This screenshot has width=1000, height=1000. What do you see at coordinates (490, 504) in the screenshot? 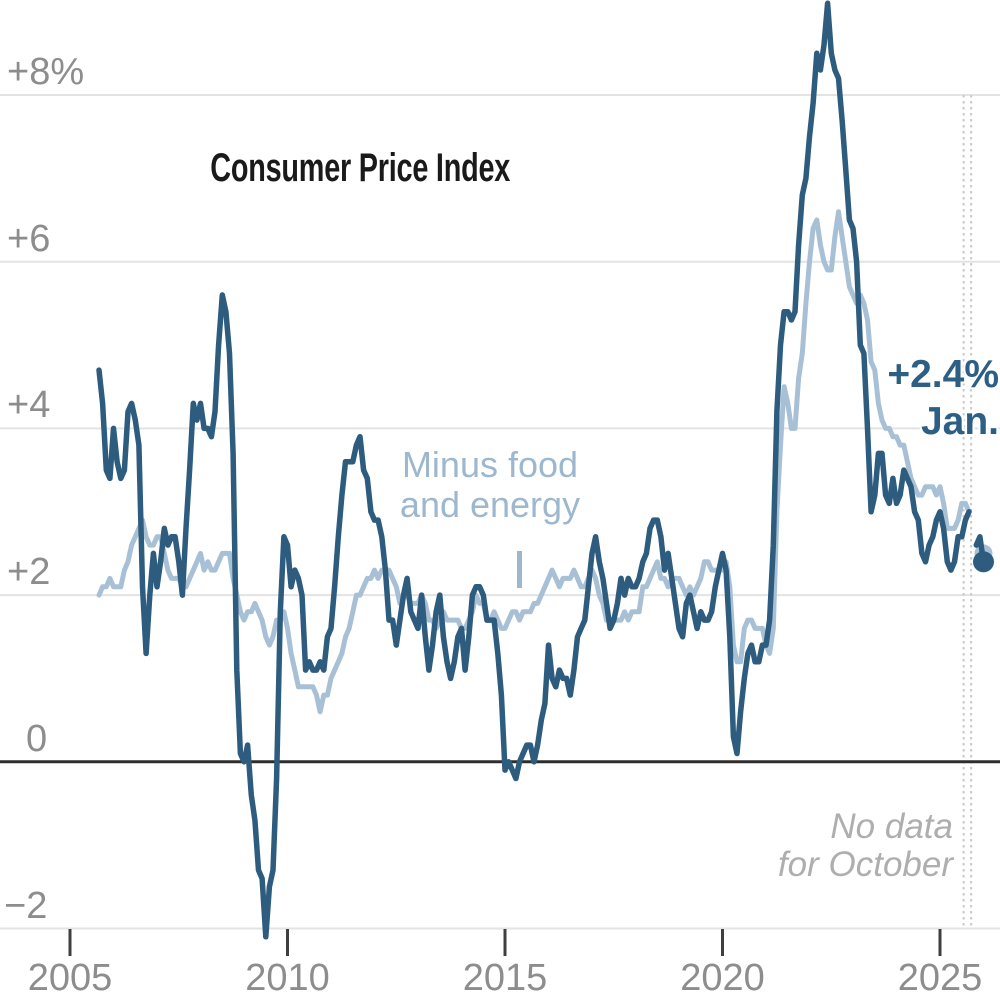
I see `core-line-label-line2: and energy` at bounding box center [490, 504].